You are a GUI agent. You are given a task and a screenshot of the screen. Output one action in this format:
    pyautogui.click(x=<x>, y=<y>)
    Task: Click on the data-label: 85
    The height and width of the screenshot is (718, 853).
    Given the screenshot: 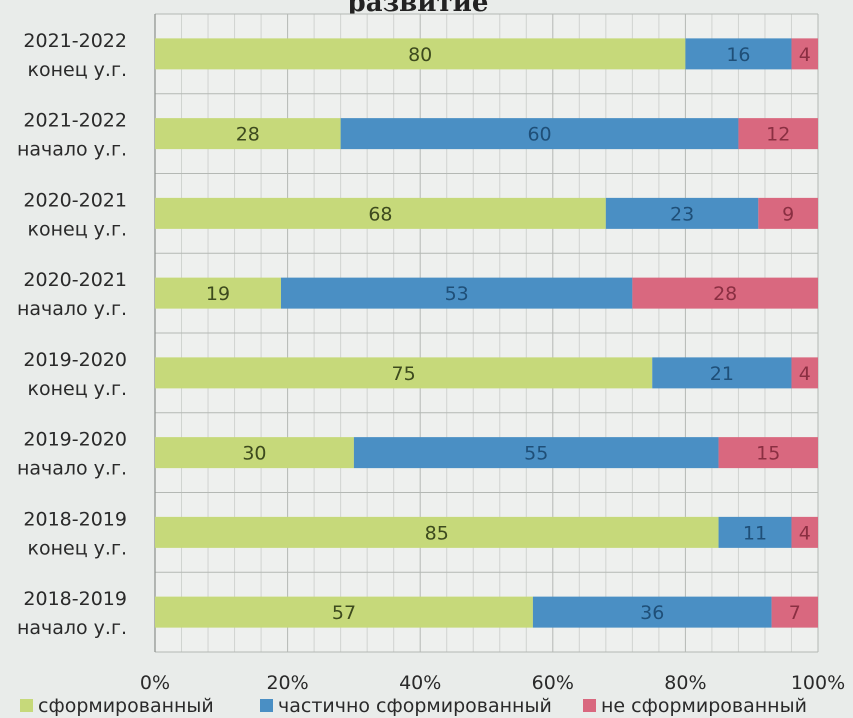 What is the action you would take?
    pyautogui.click(x=437, y=533)
    